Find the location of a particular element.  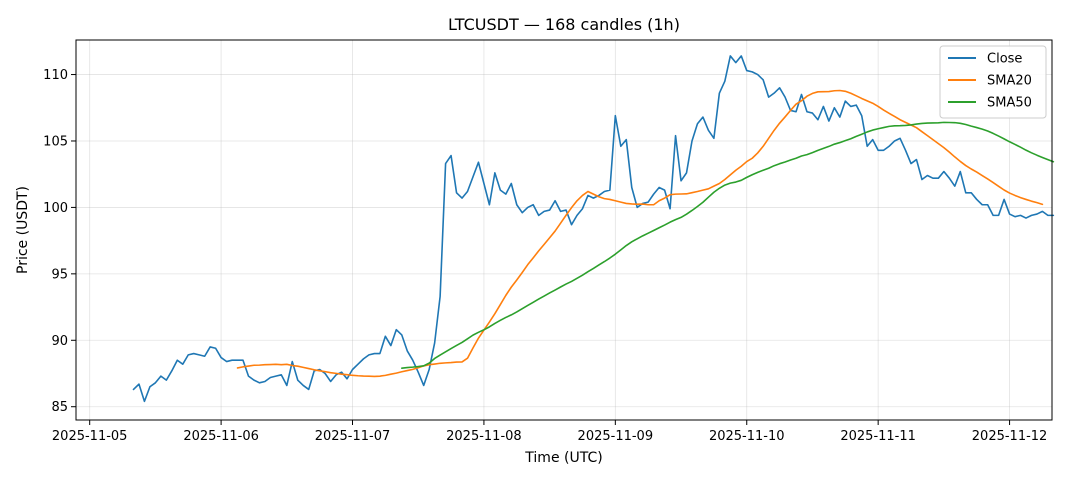

x-tick-label: 2025-11-06 is located at coordinates (221, 436).